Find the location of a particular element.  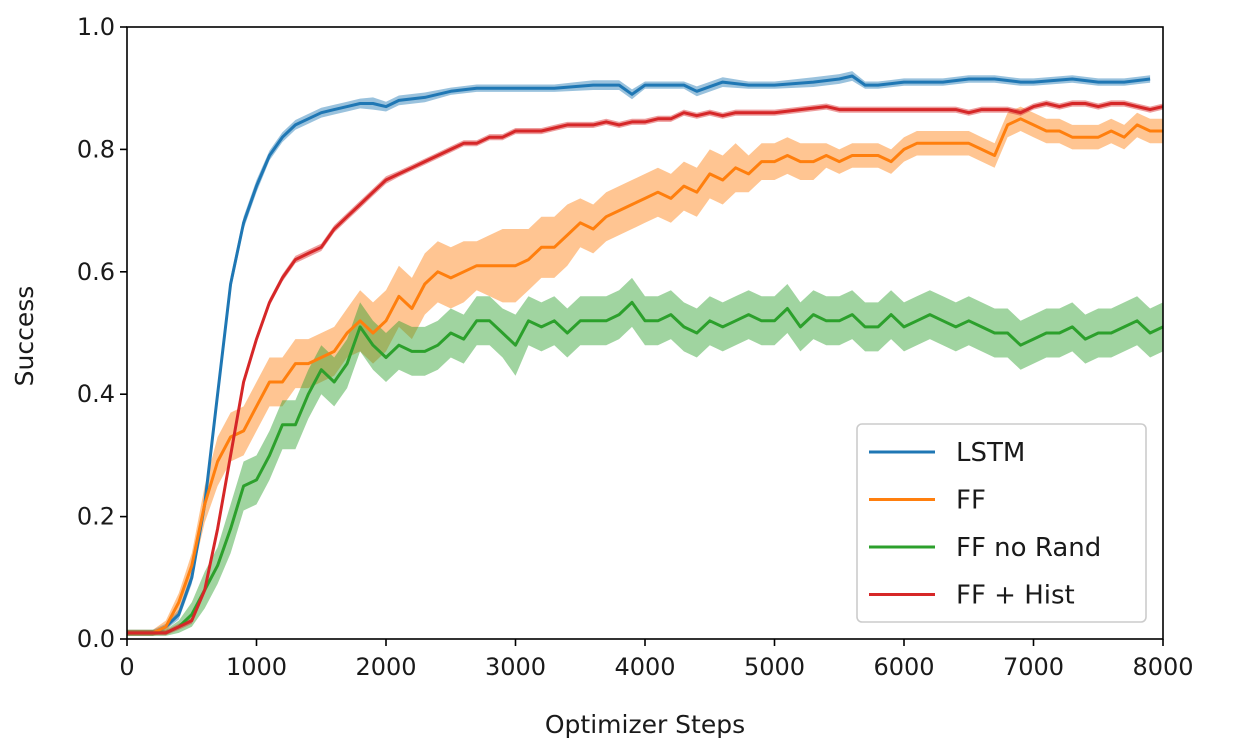

y-tick-label: 0.8 is located at coordinates (96, 149).